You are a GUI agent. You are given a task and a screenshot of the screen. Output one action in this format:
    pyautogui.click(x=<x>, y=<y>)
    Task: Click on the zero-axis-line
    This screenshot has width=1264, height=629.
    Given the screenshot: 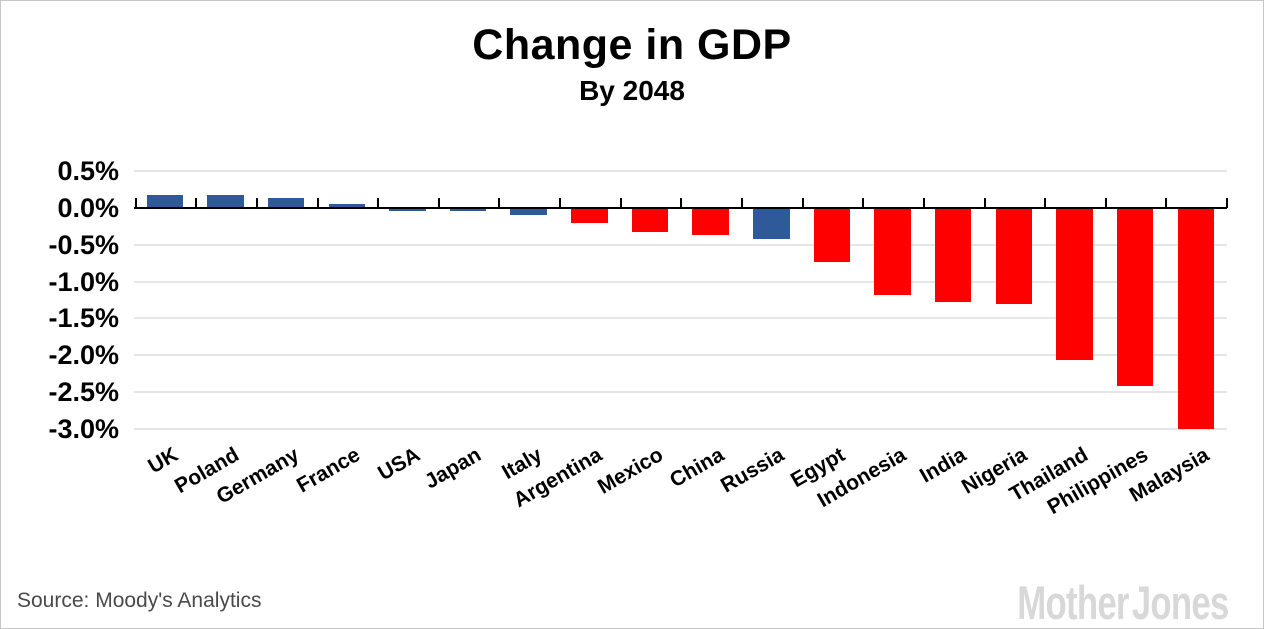 What is the action you would take?
    pyautogui.click(x=680, y=208)
    